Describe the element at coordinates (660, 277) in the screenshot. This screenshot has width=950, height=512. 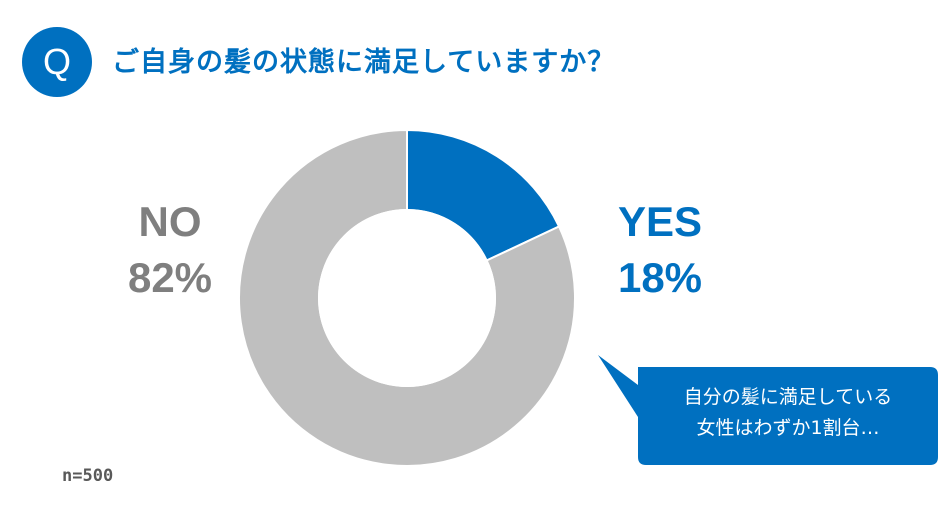
I see `slice-label-yes-value: 18%` at that location.